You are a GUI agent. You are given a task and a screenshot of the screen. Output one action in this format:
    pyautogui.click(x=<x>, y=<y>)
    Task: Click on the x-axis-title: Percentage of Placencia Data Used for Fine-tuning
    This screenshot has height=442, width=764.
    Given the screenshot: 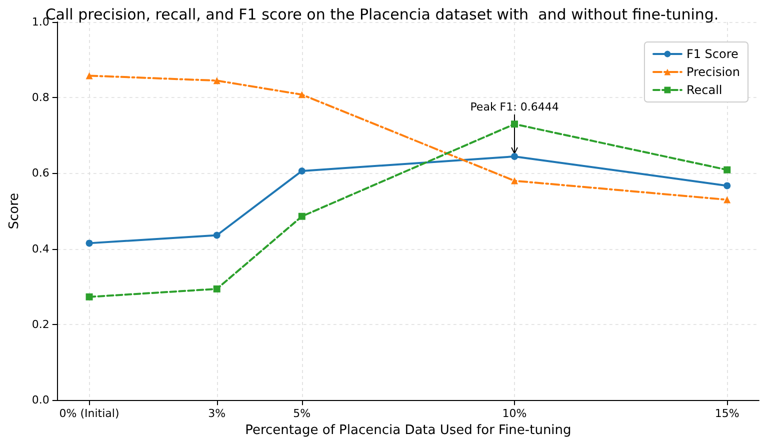 What is the action you would take?
    pyautogui.click(x=408, y=430)
    